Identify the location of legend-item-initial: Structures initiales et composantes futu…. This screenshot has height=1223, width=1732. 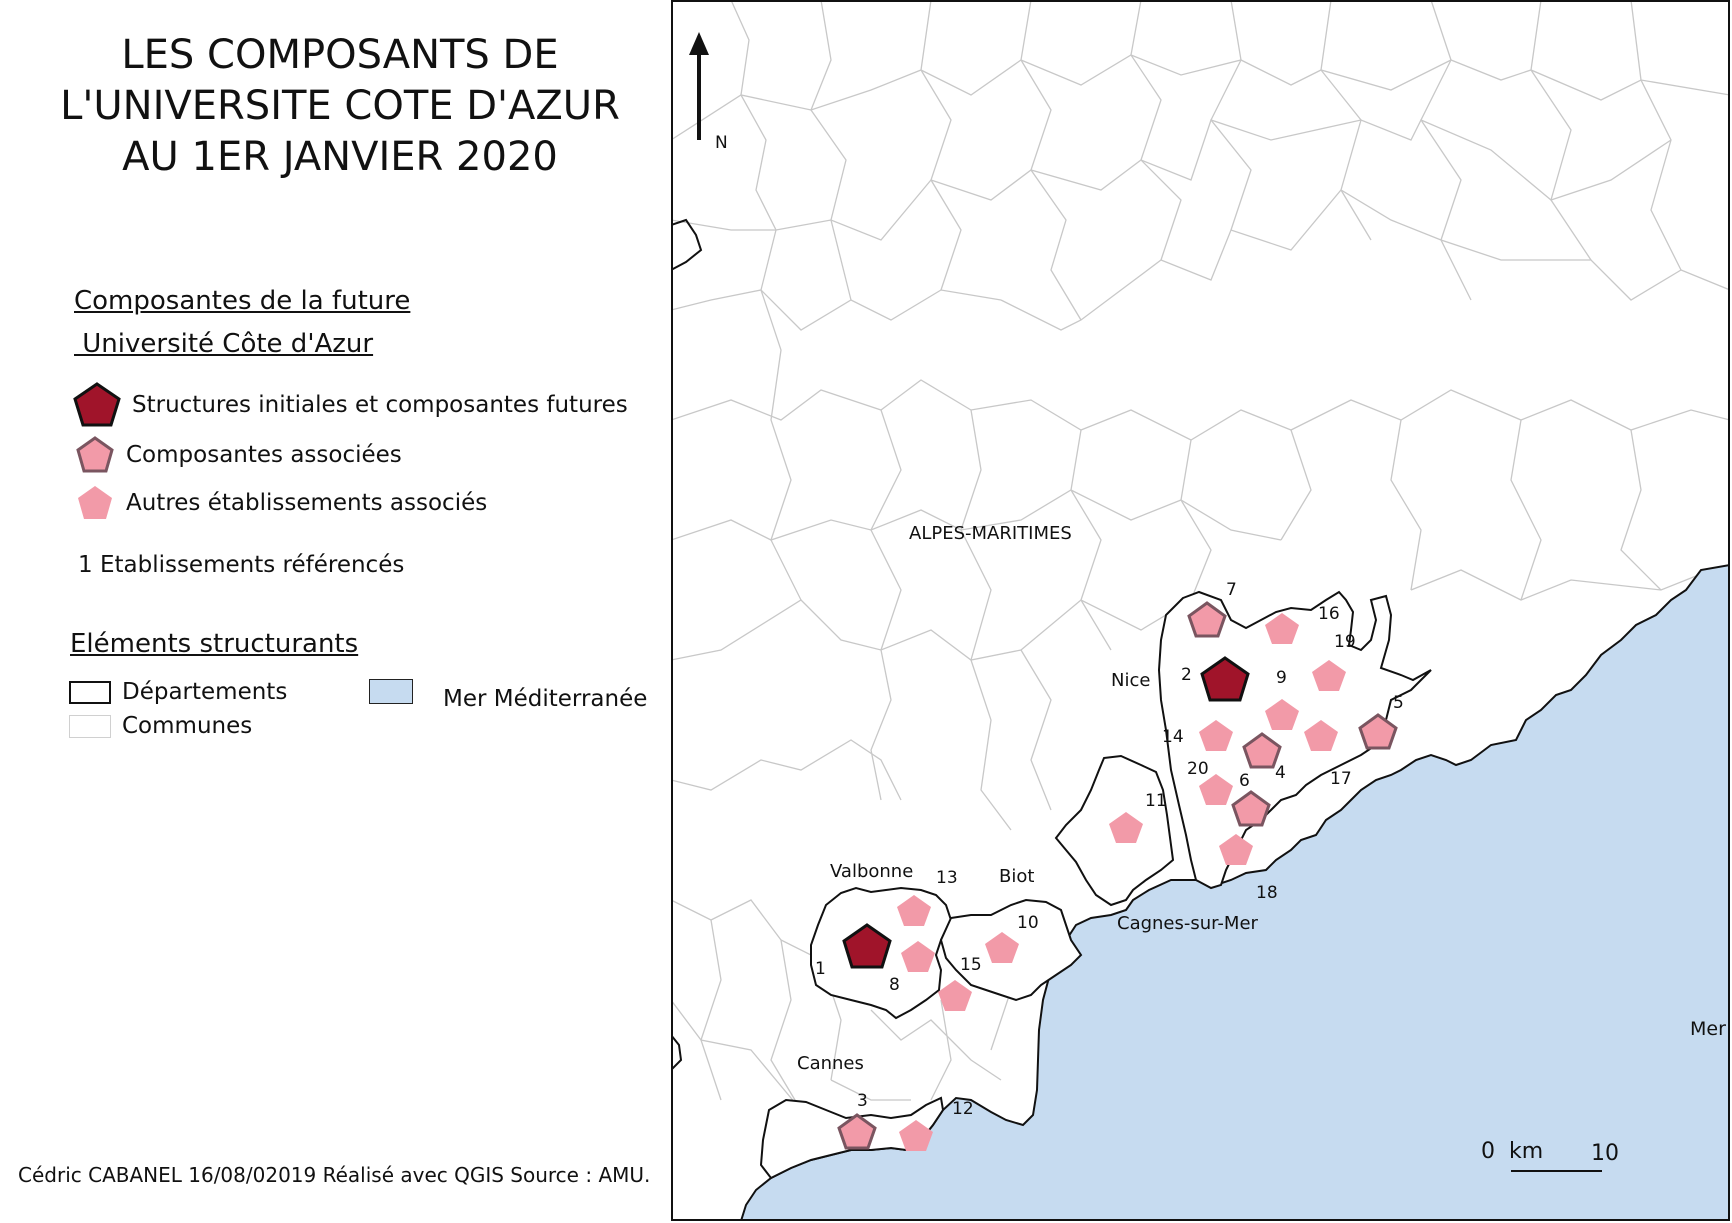
(350, 405).